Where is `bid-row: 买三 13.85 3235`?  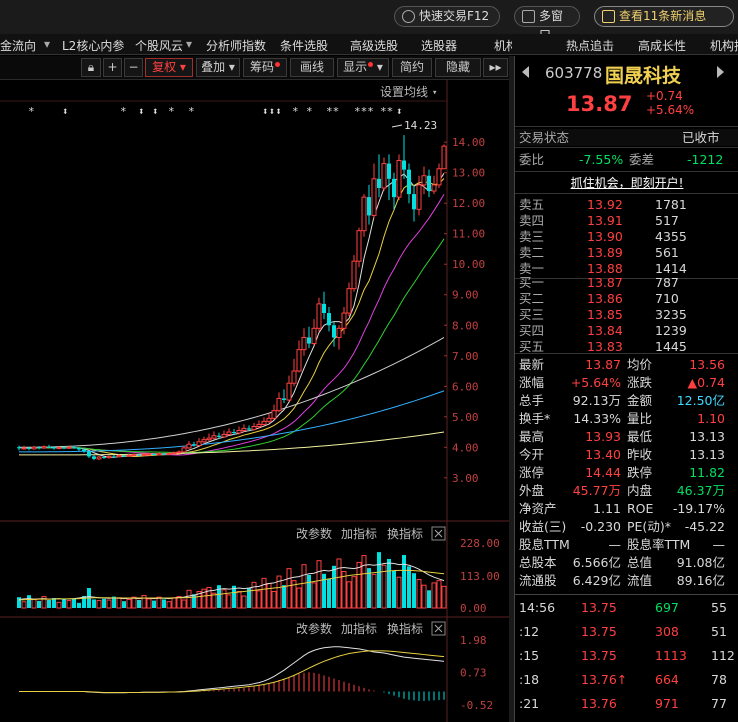
bid-row: 买三 13.85 3235 is located at coordinates (626, 314).